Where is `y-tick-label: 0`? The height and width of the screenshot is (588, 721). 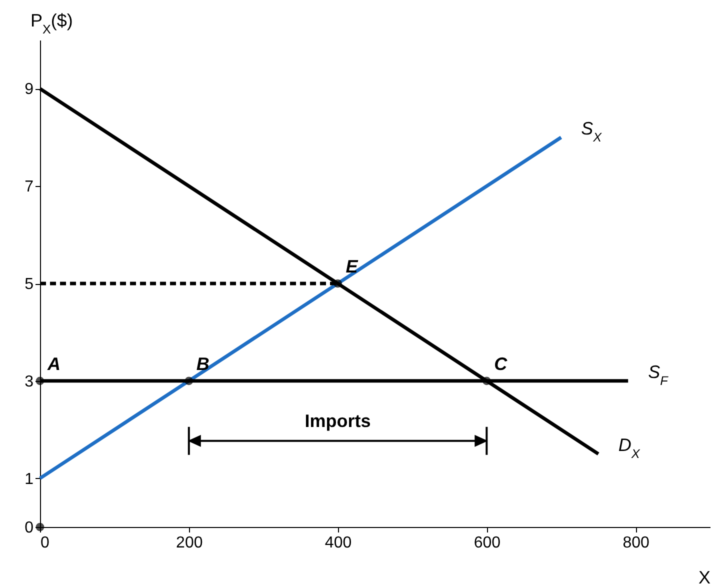 y-tick-label: 0 is located at coordinates (29, 528).